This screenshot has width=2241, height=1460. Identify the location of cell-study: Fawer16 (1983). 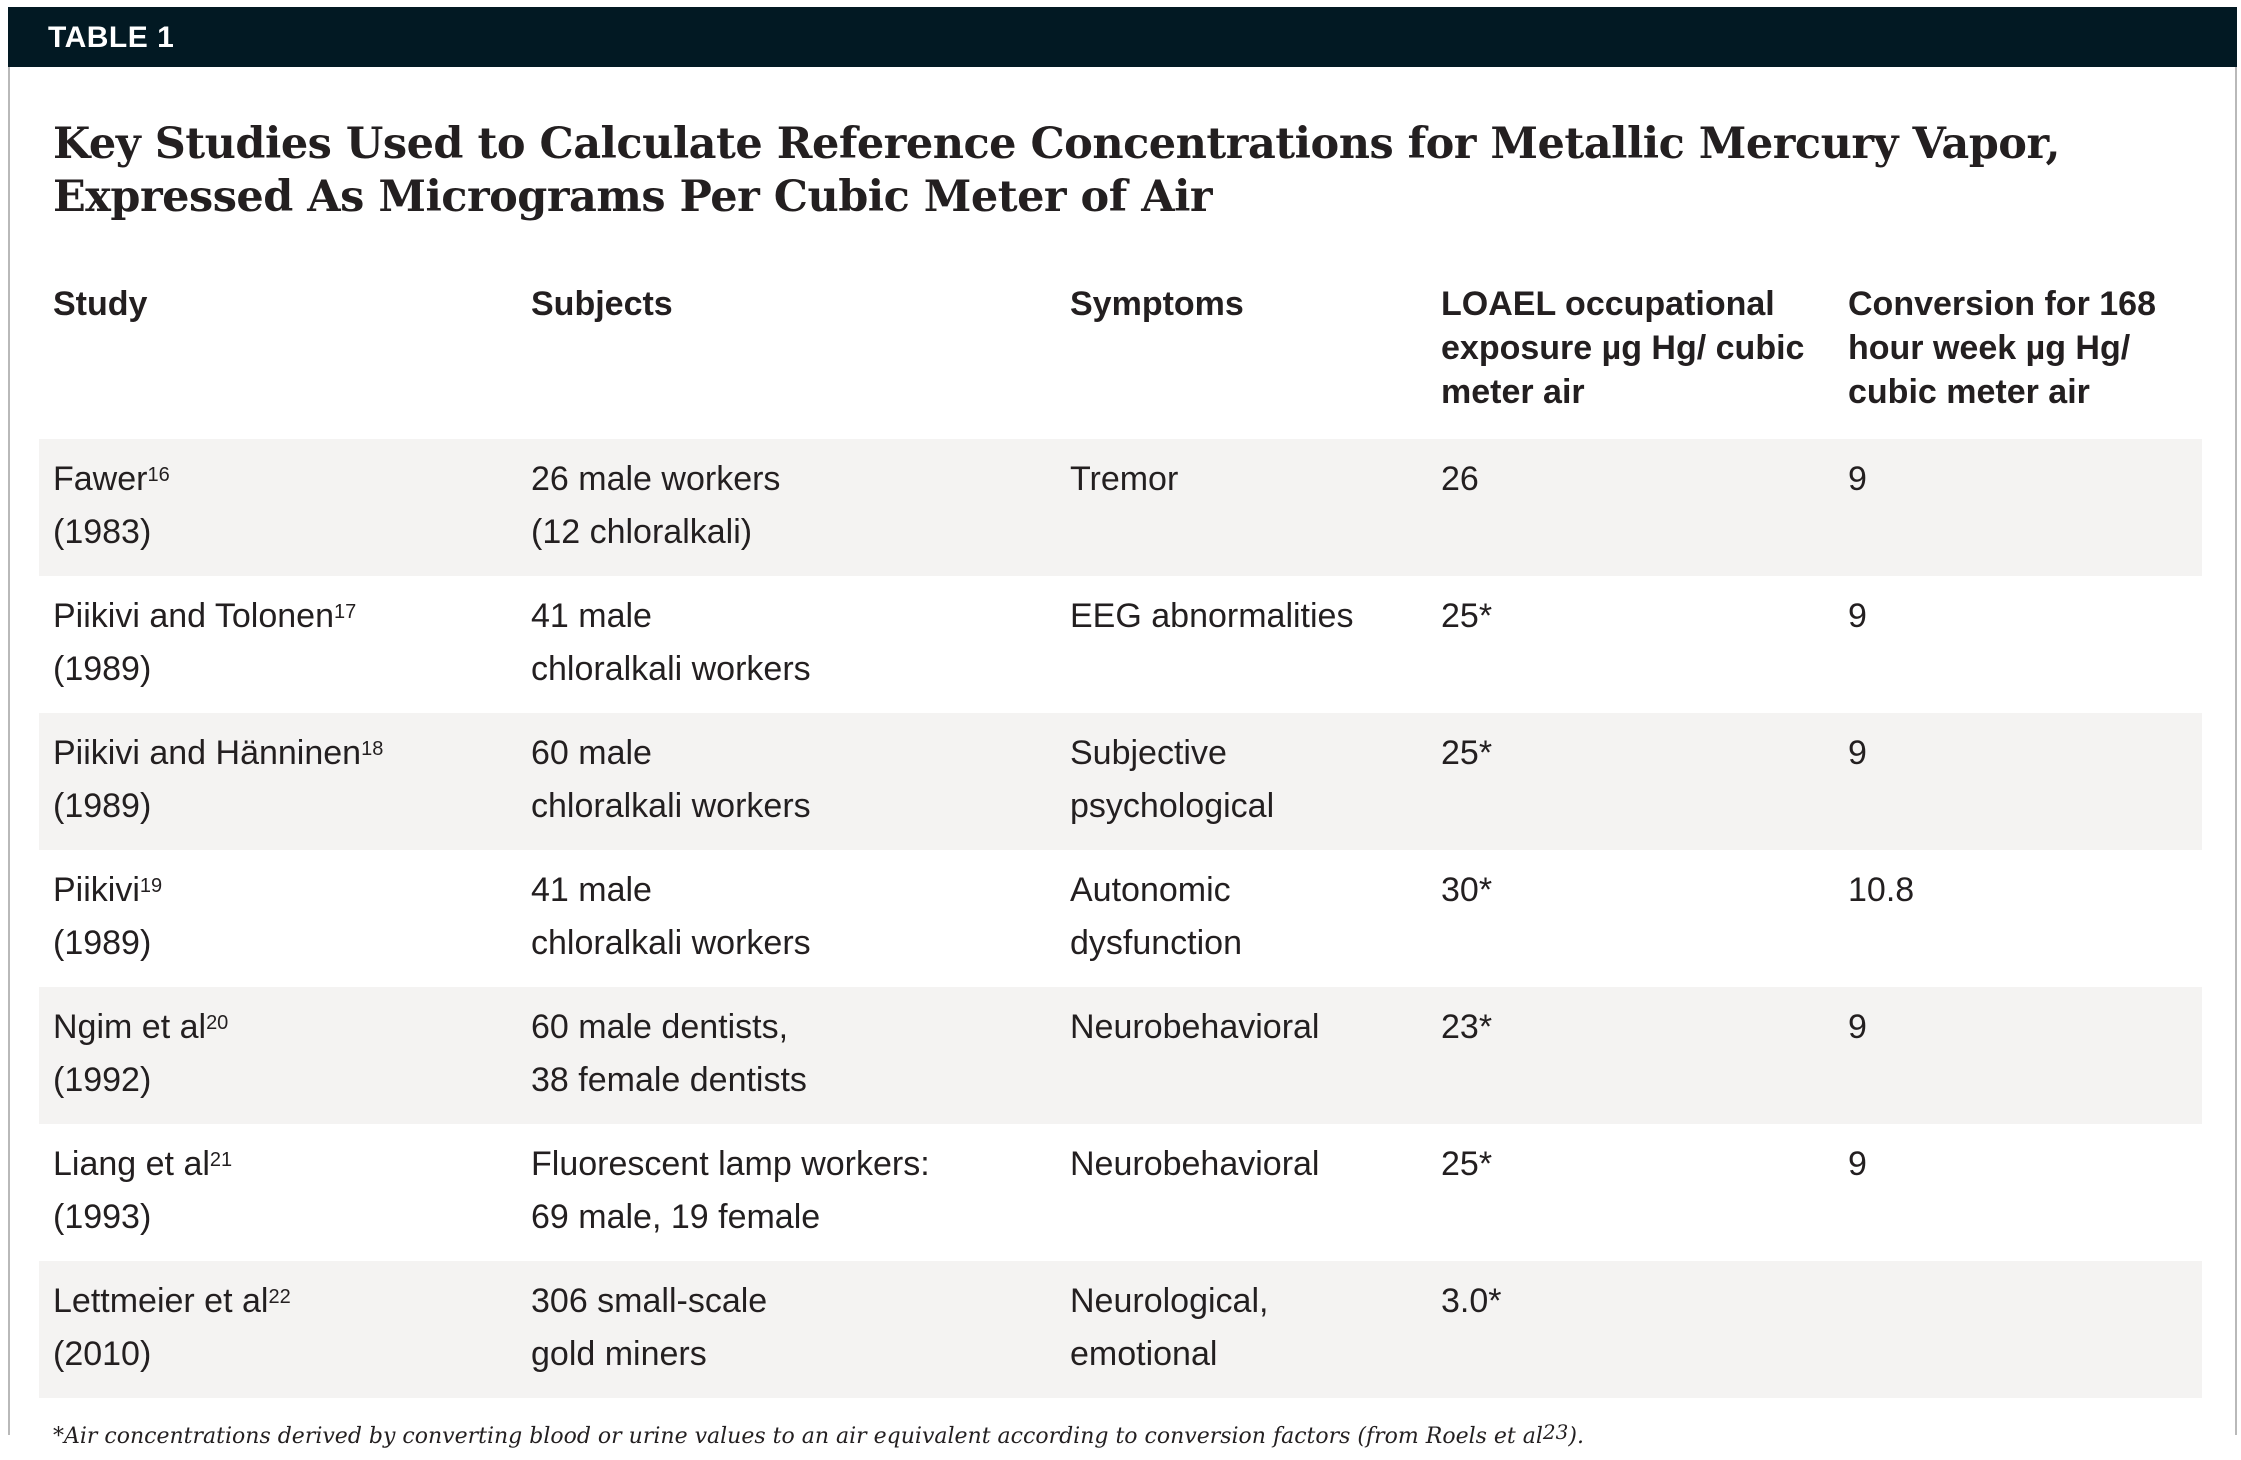
(278, 507).